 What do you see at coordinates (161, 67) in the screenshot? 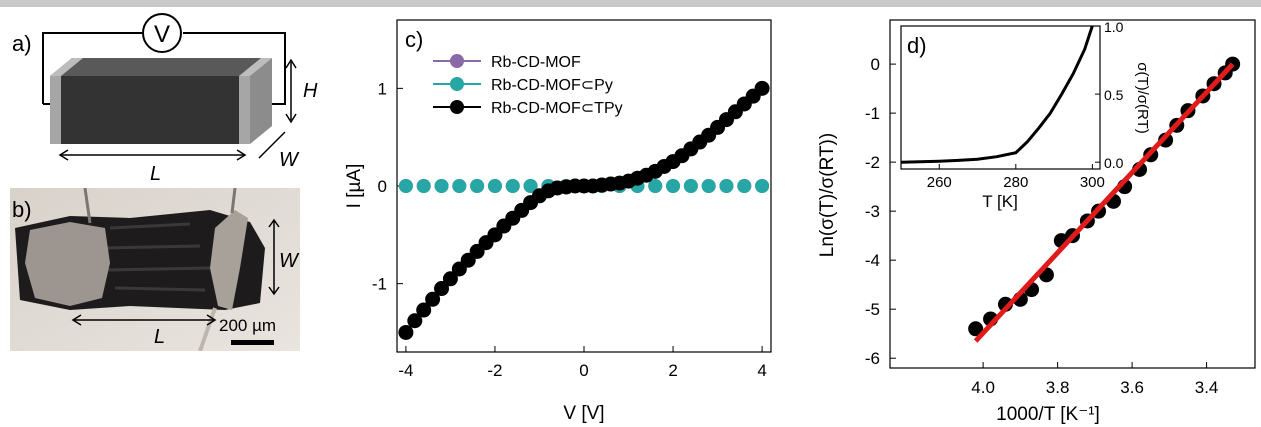
I see `device-top-face` at bounding box center [161, 67].